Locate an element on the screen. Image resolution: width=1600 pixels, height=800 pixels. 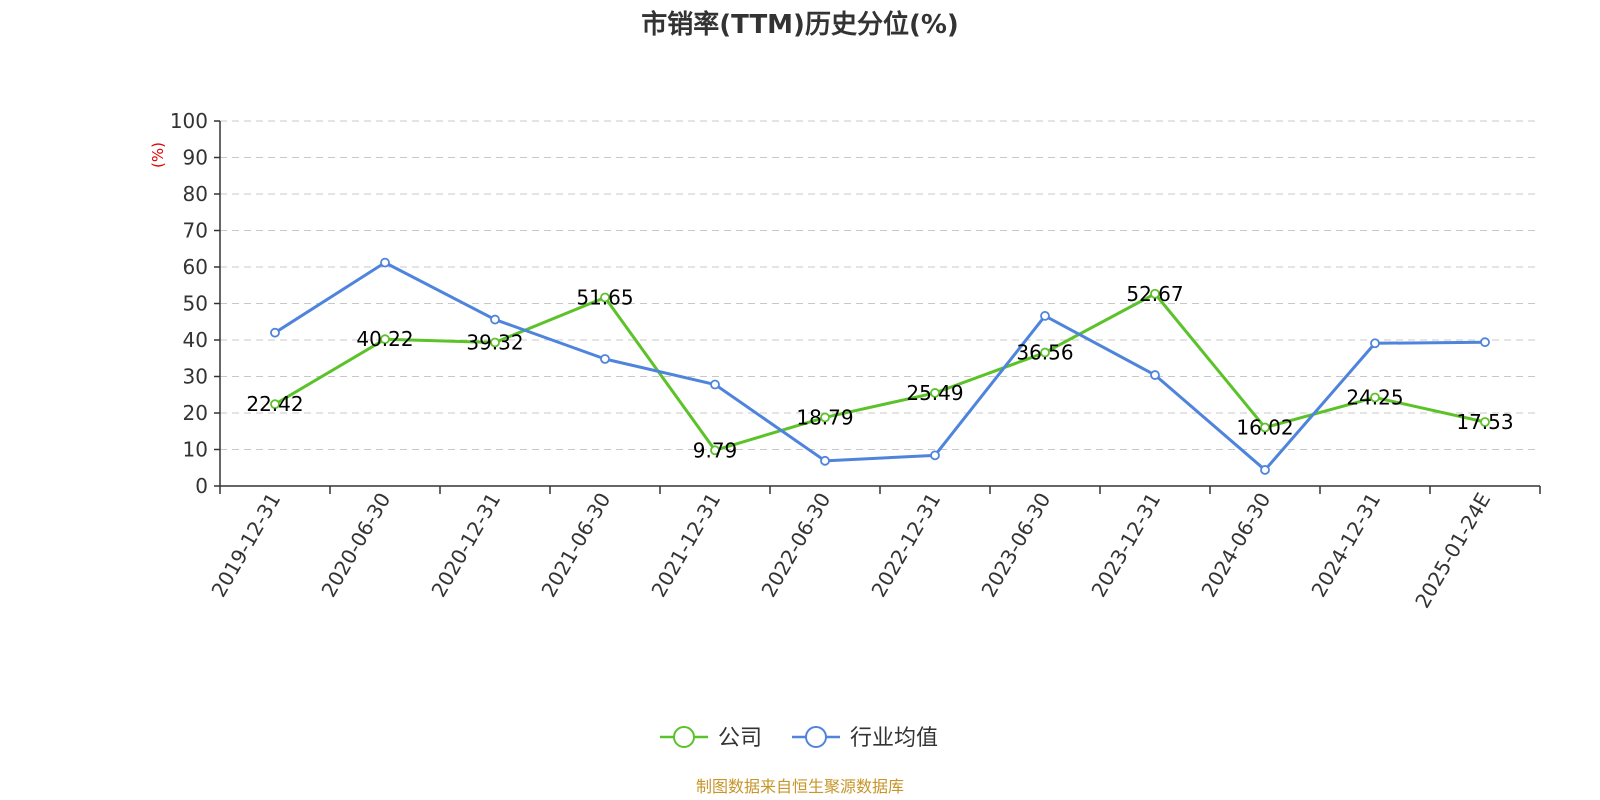
x-tick-label: 2020-06-30 is located at coordinates (355, 545).